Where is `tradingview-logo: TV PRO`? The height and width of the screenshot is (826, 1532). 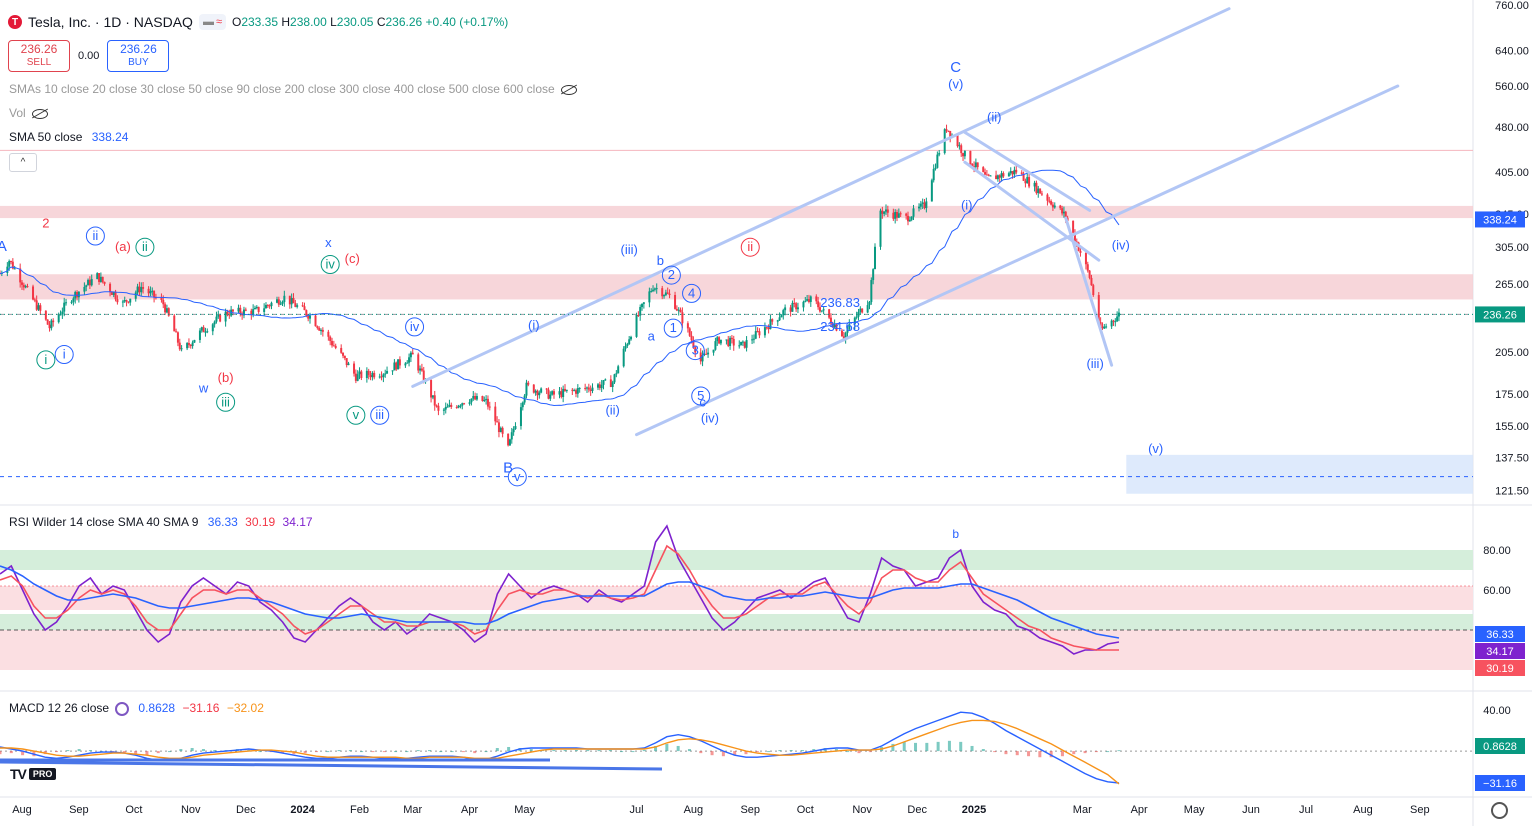
tradingview-logo: TV PRO is located at coordinates (33, 774).